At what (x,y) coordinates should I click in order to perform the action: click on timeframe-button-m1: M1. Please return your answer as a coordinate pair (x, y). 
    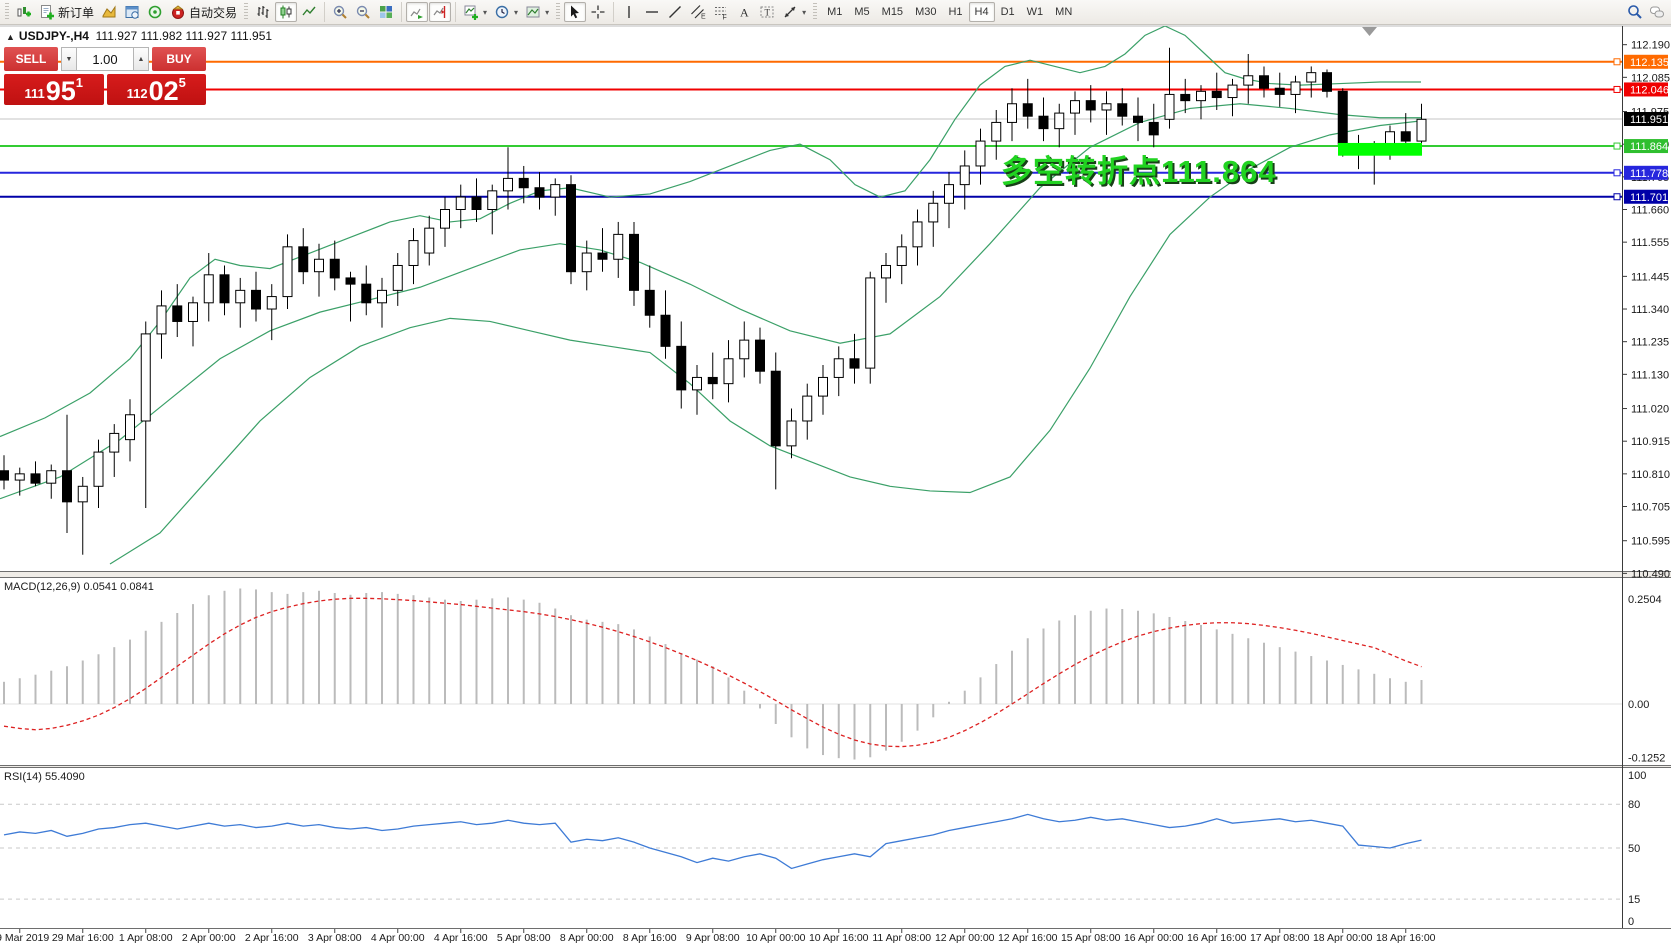
    Looking at the image, I should click on (835, 12).